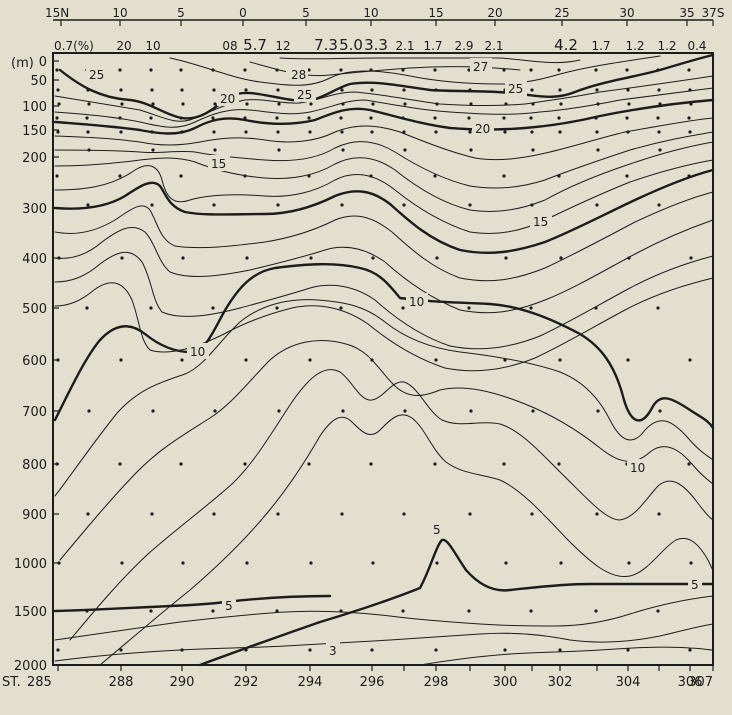 Image resolution: width=732 pixels, height=715 pixels. Describe the element at coordinates (182, 682) in the screenshot. I see `station-tick-label: 290` at that location.